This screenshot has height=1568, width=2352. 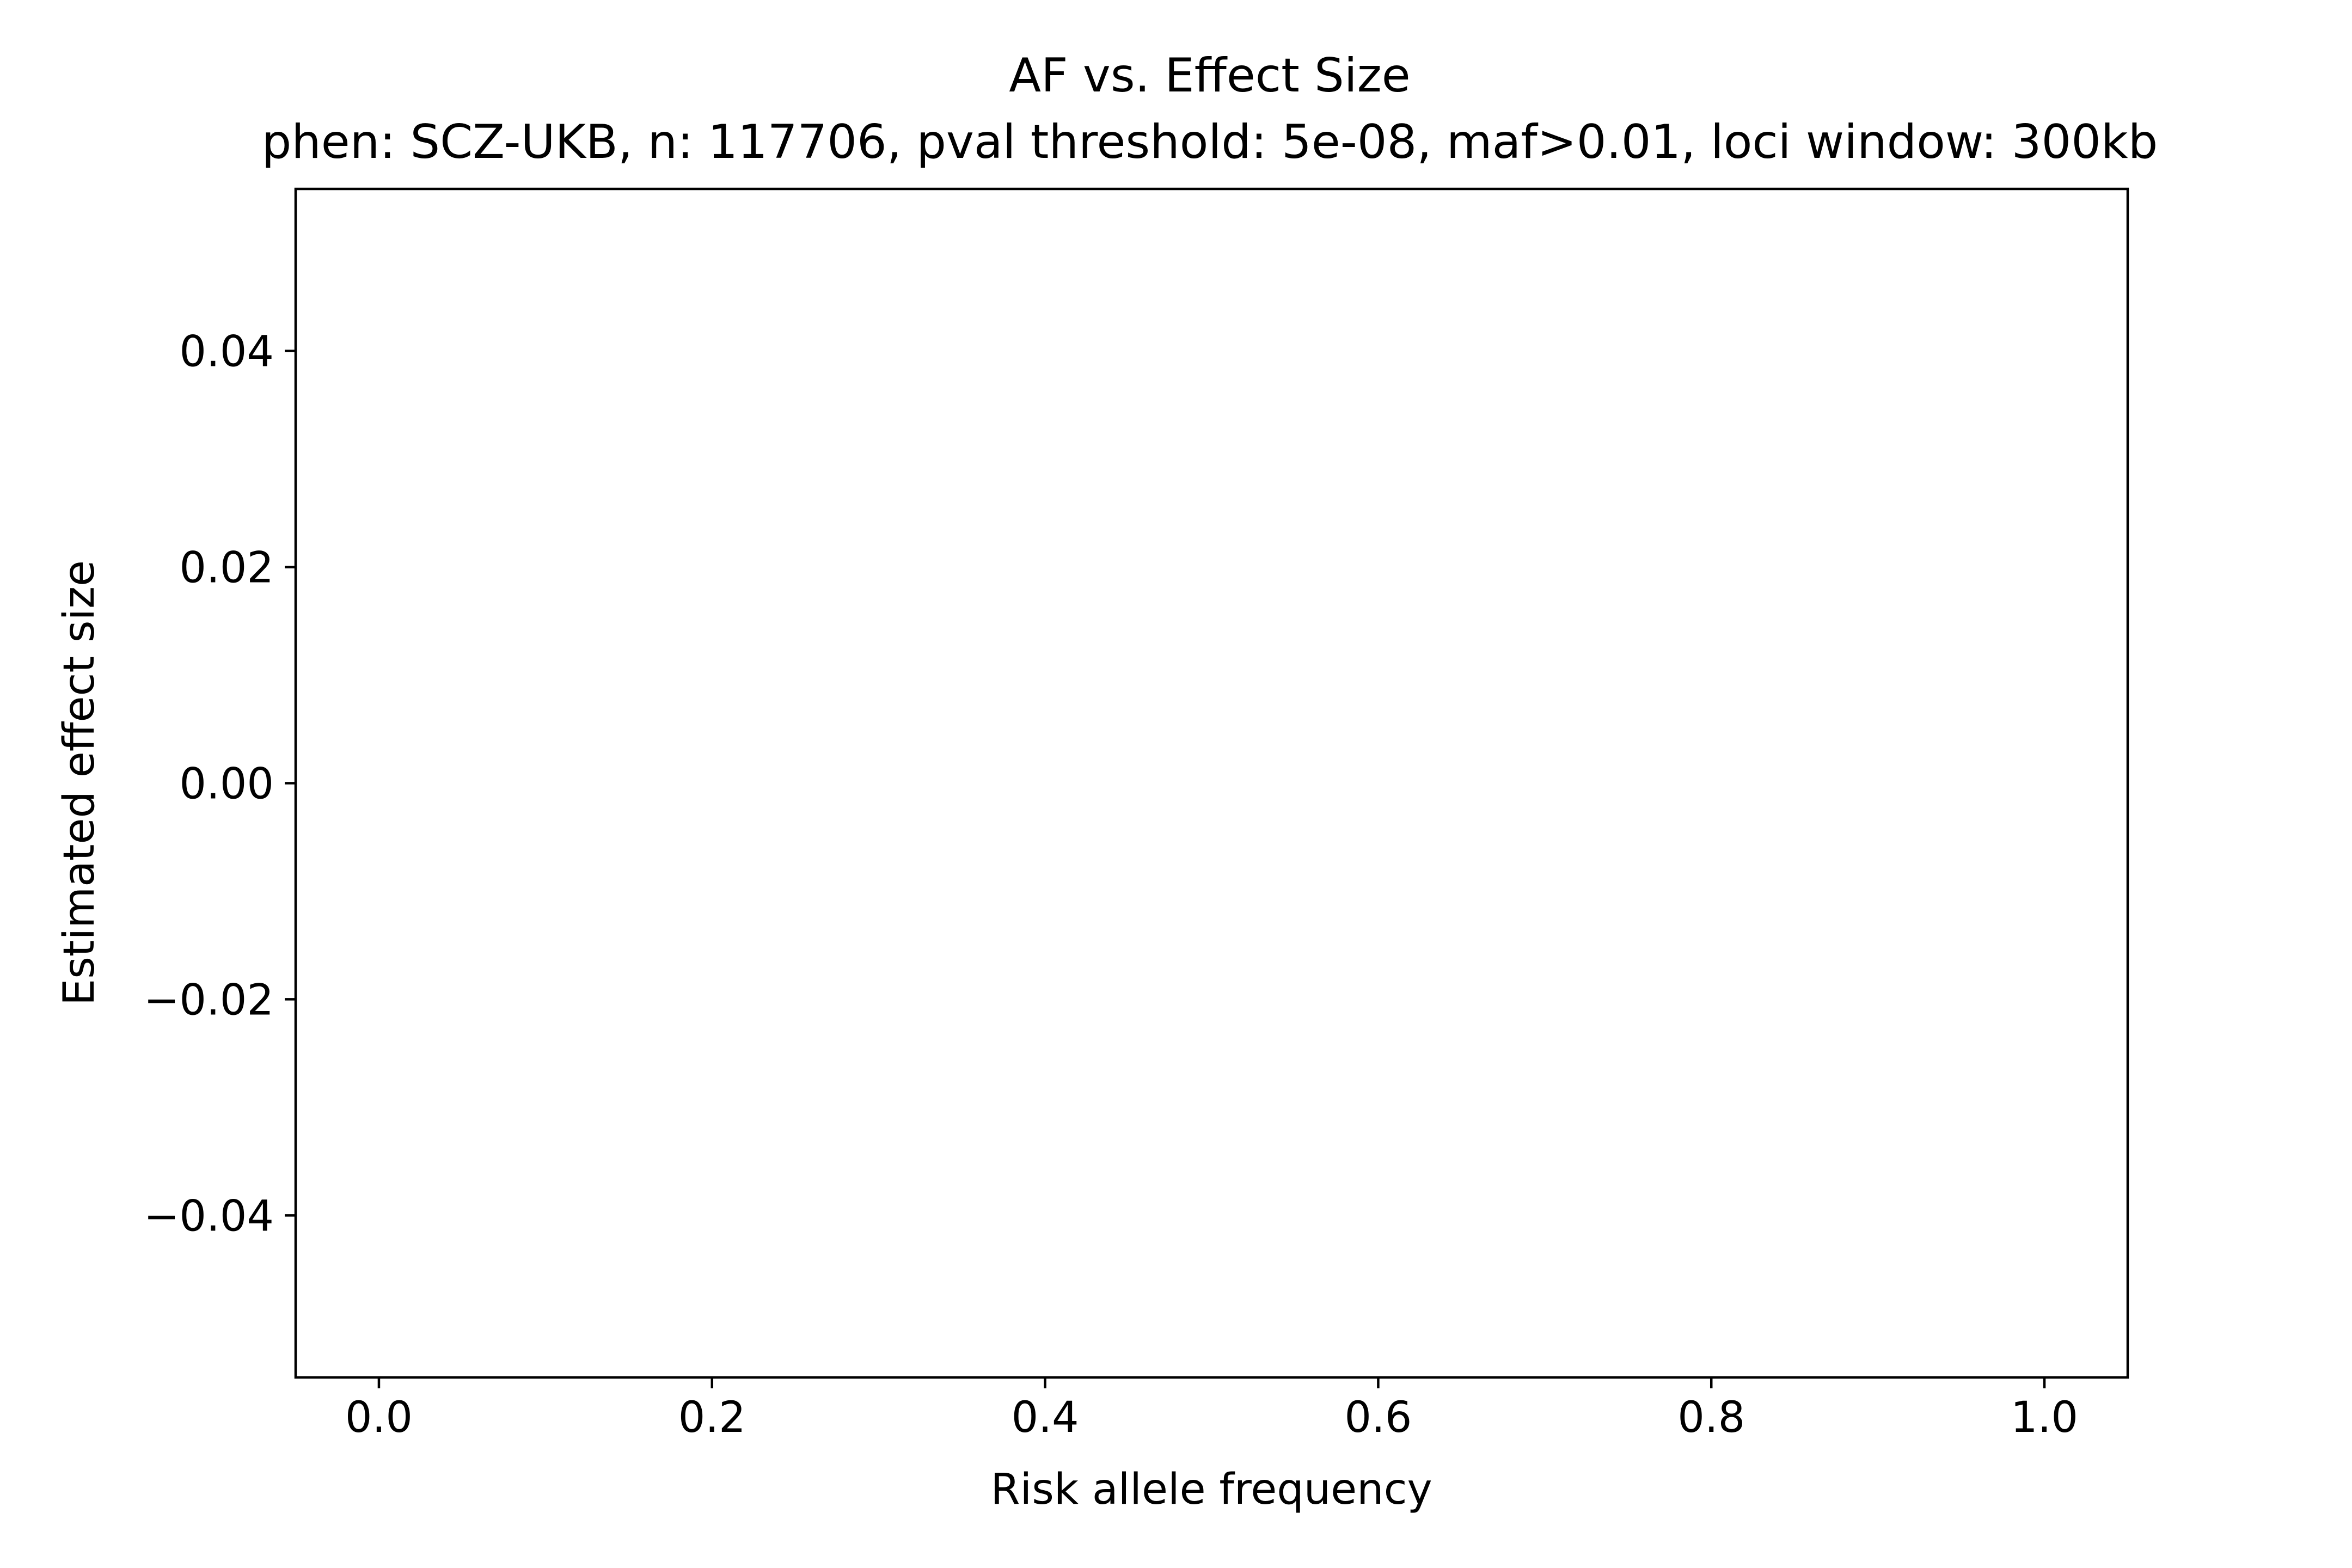 I want to click on y-tick-label: 0.04, so click(x=226, y=352).